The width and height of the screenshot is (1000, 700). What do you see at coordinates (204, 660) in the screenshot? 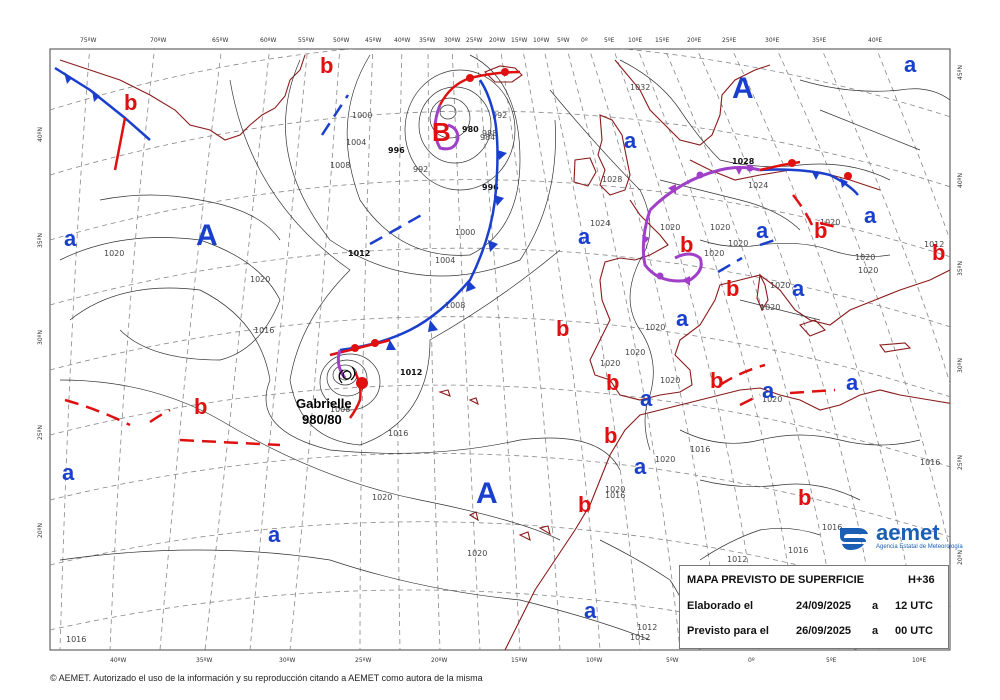
I see `lon-label: 35ºW` at bounding box center [204, 660].